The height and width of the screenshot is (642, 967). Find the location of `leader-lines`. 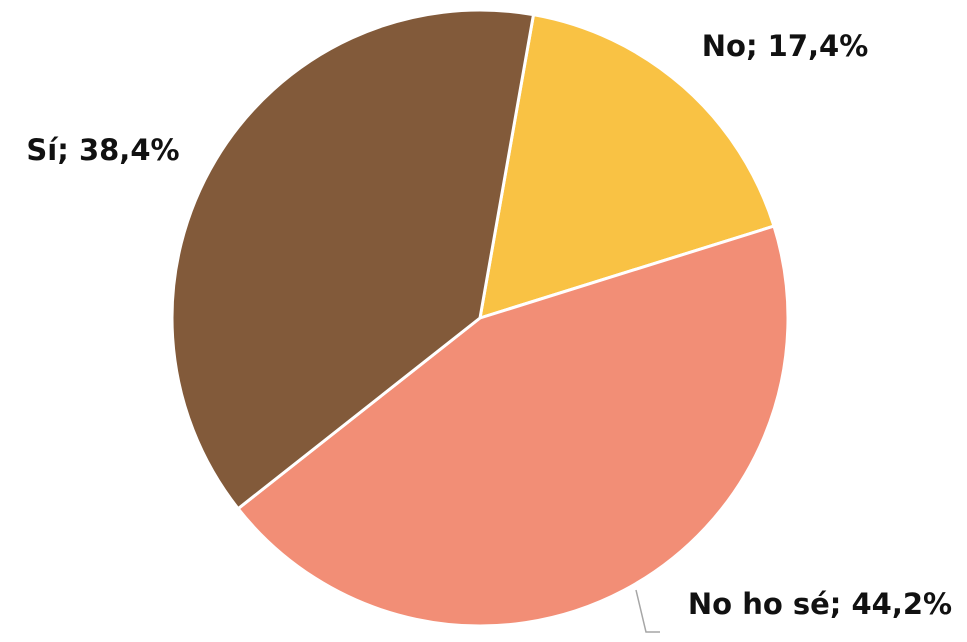

leader-lines is located at coordinates (647, 611).